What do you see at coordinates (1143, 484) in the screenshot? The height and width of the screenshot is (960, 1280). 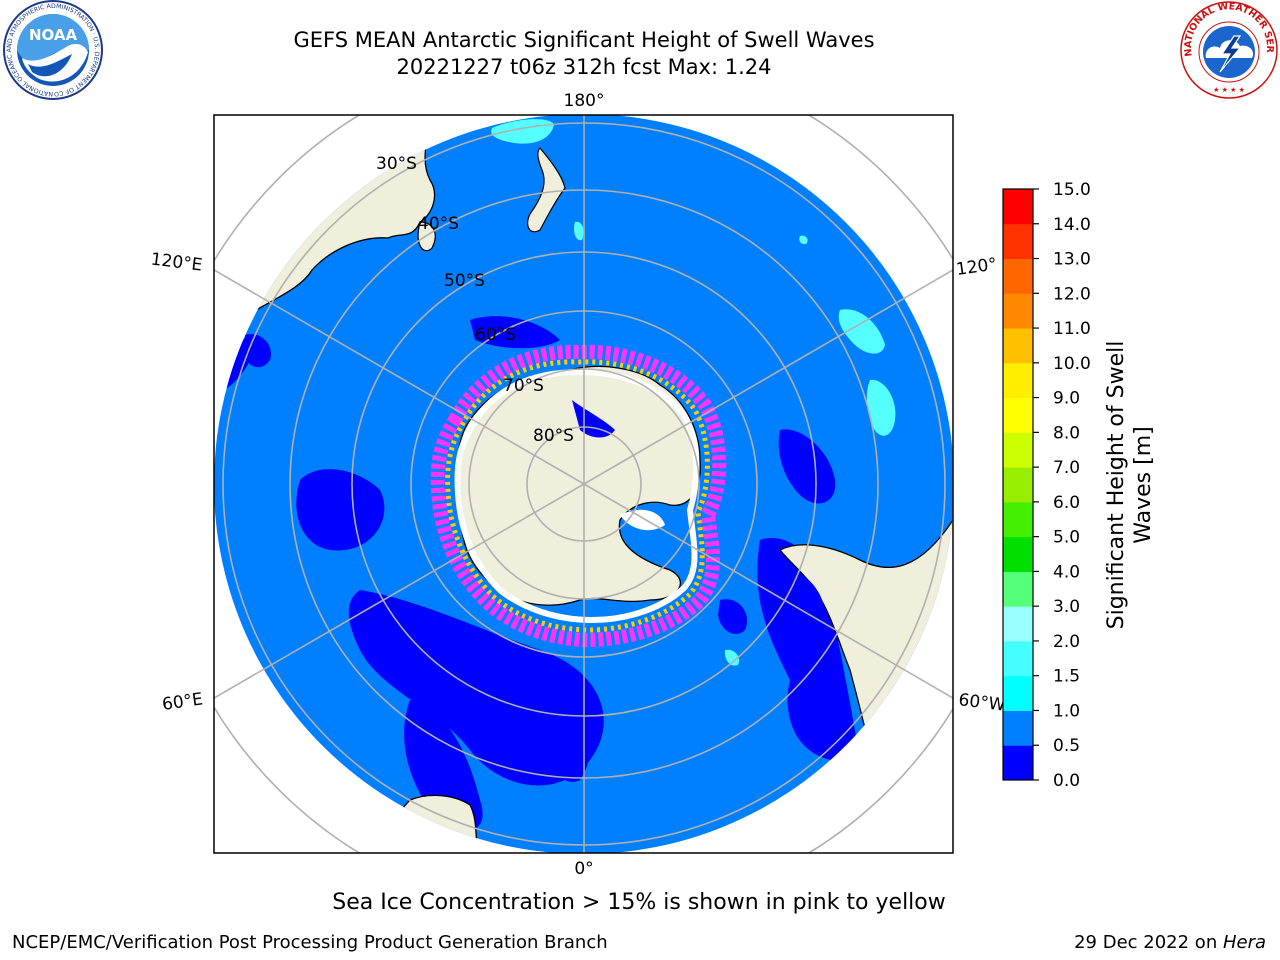 I see `colorbar-label-line2: Waves [m]` at bounding box center [1143, 484].